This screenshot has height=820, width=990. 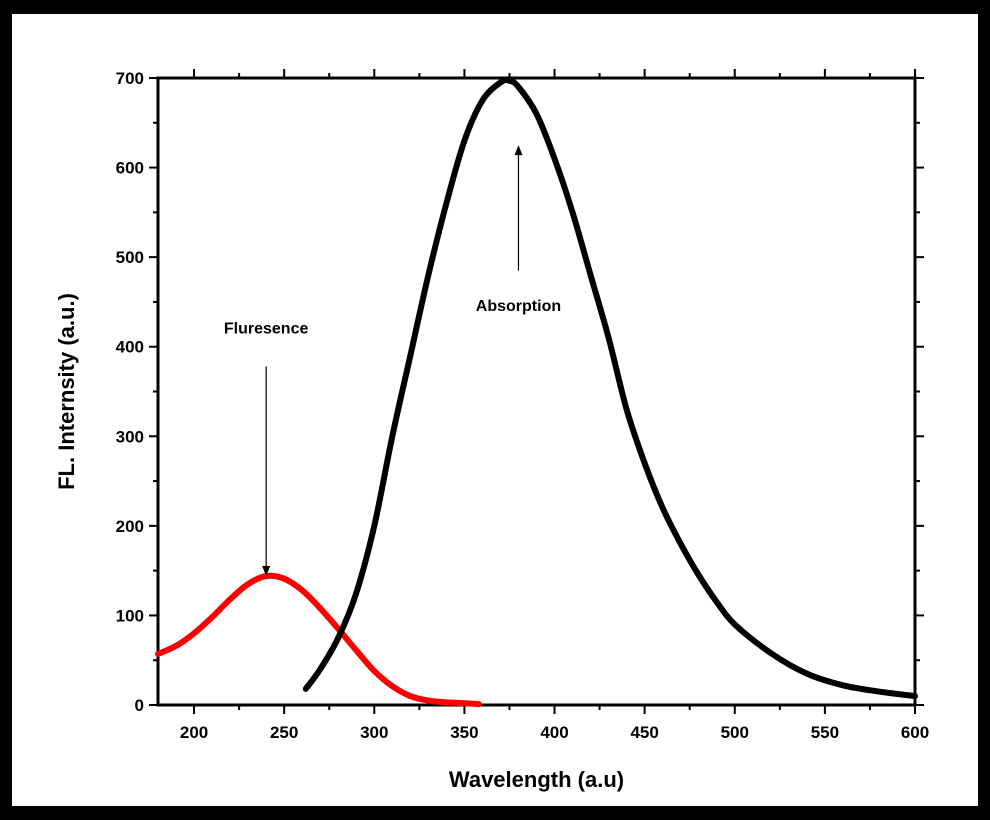 What do you see at coordinates (130, 347) in the screenshot?
I see `y-tick-label: 400` at bounding box center [130, 347].